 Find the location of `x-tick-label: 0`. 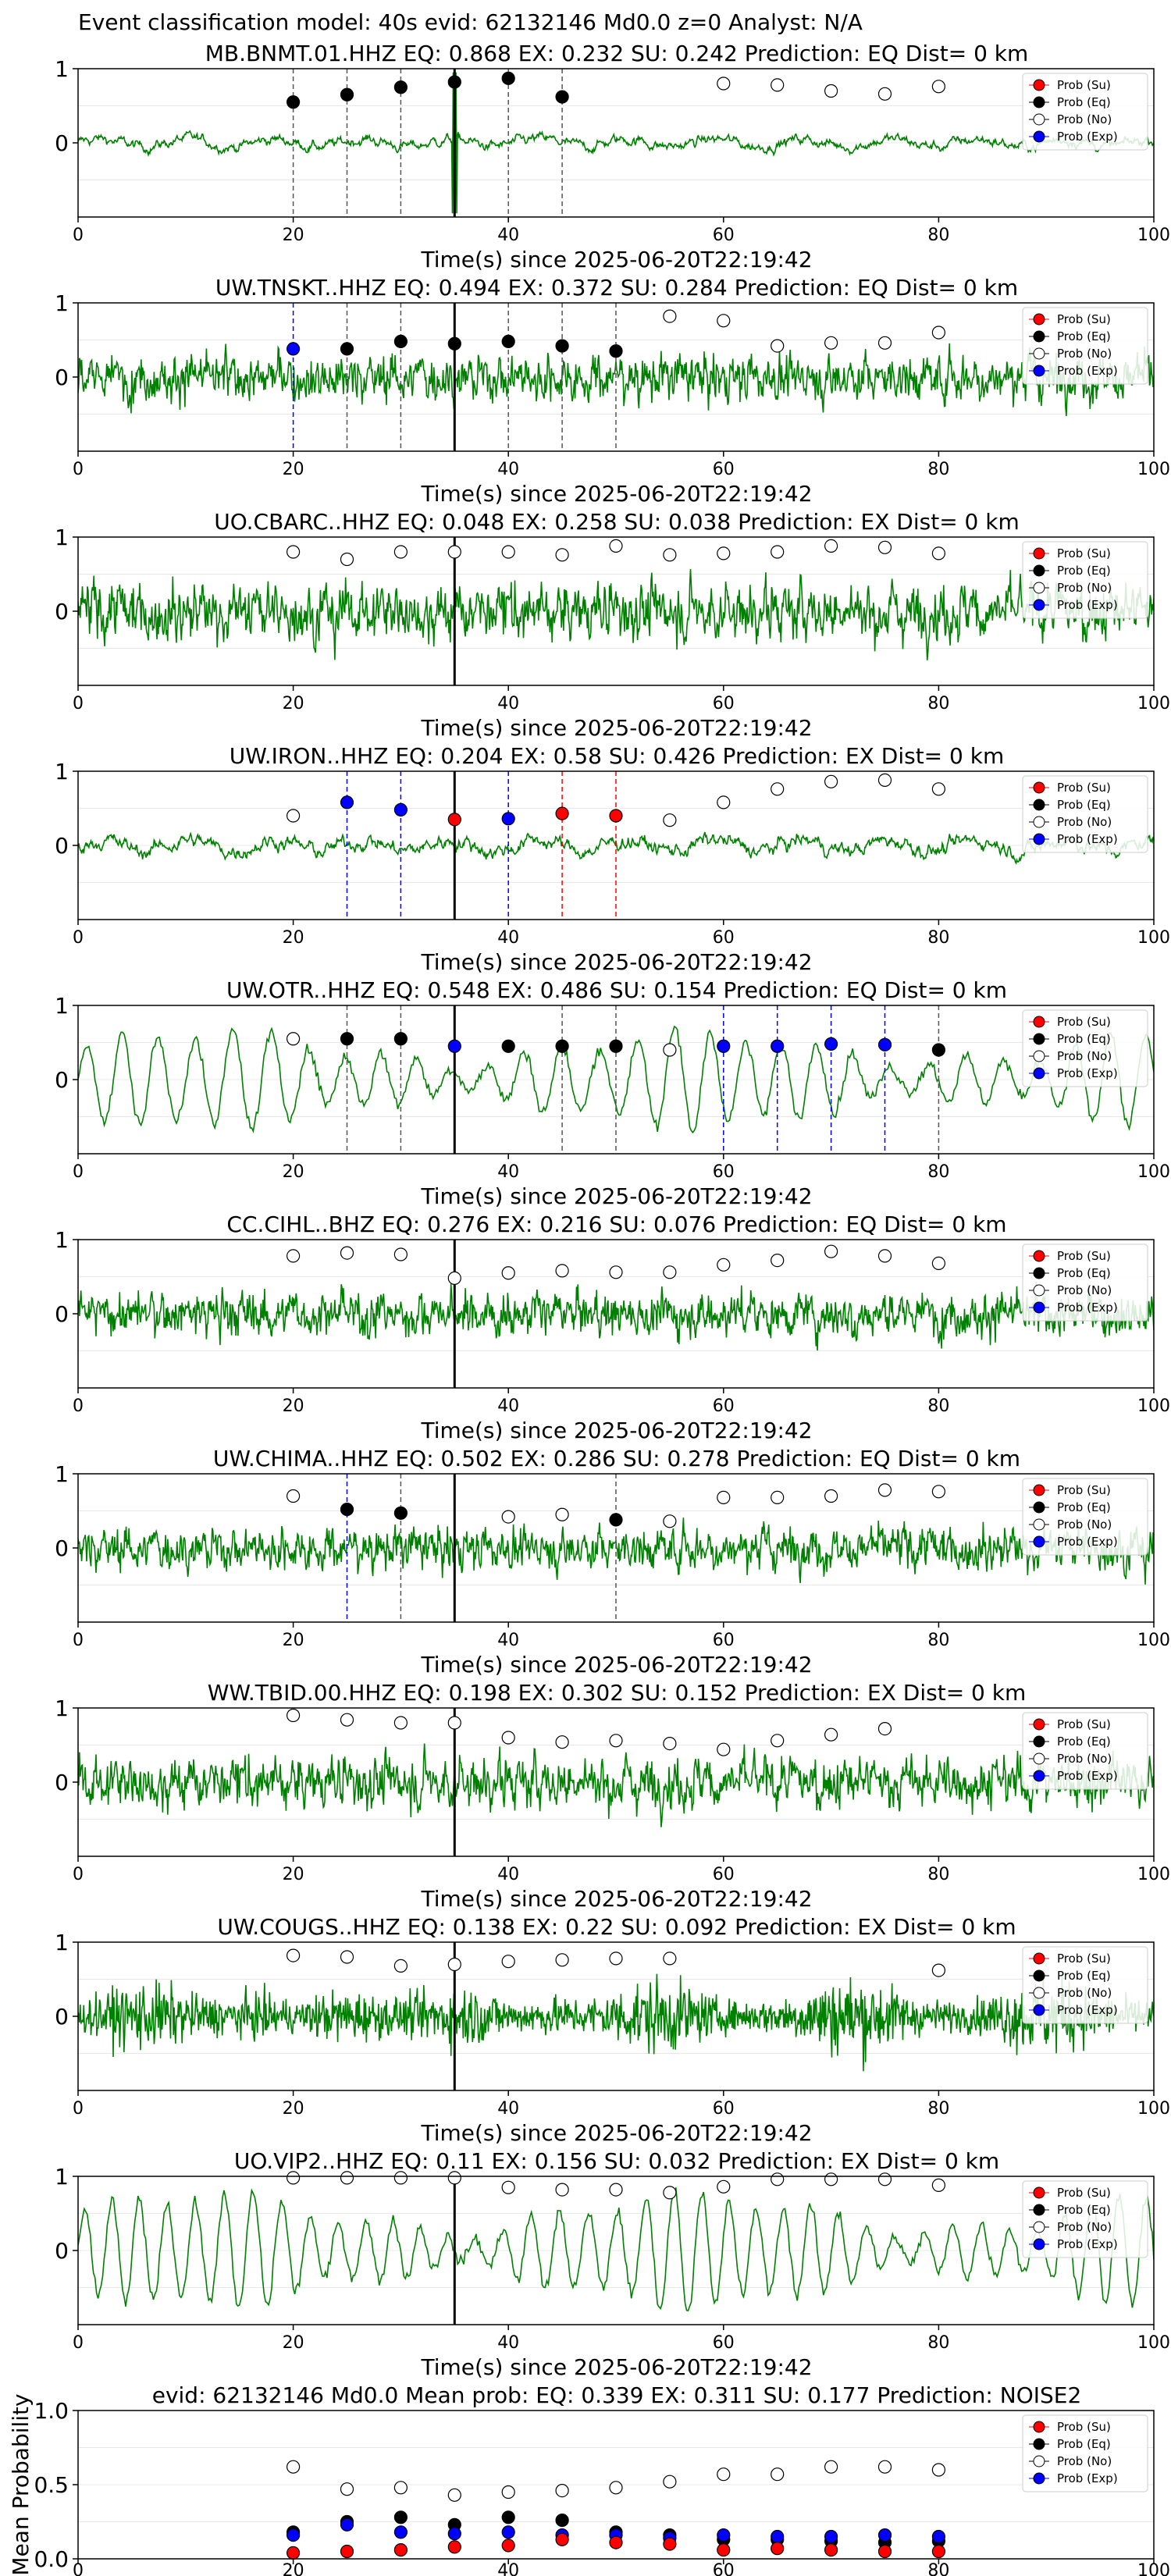

x-tick-label: 0 is located at coordinates (78, 703).